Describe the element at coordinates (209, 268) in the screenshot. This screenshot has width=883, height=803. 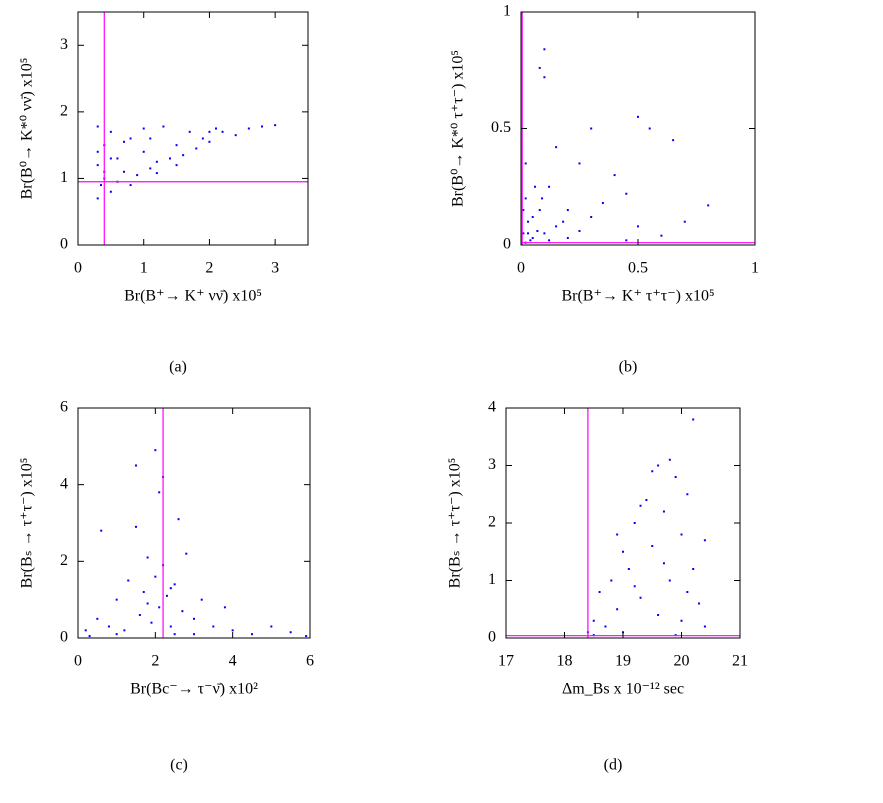
I see `x-tick-label: 2` at that location.